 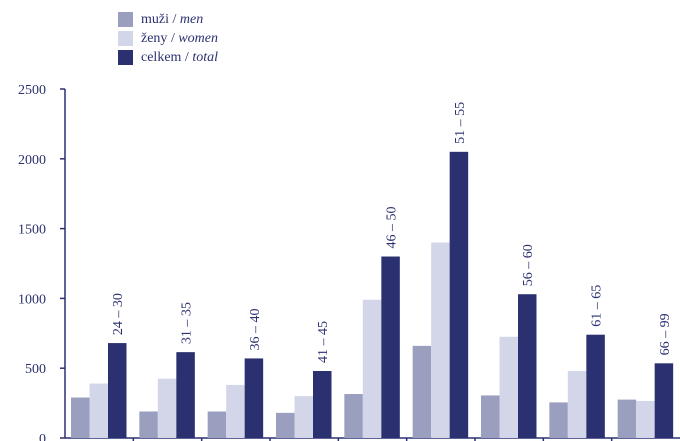 What do you see at coordinates (323, 342) in the screenshot?
I see `category-label: 41 – 45` at bounding box center [323, 342].